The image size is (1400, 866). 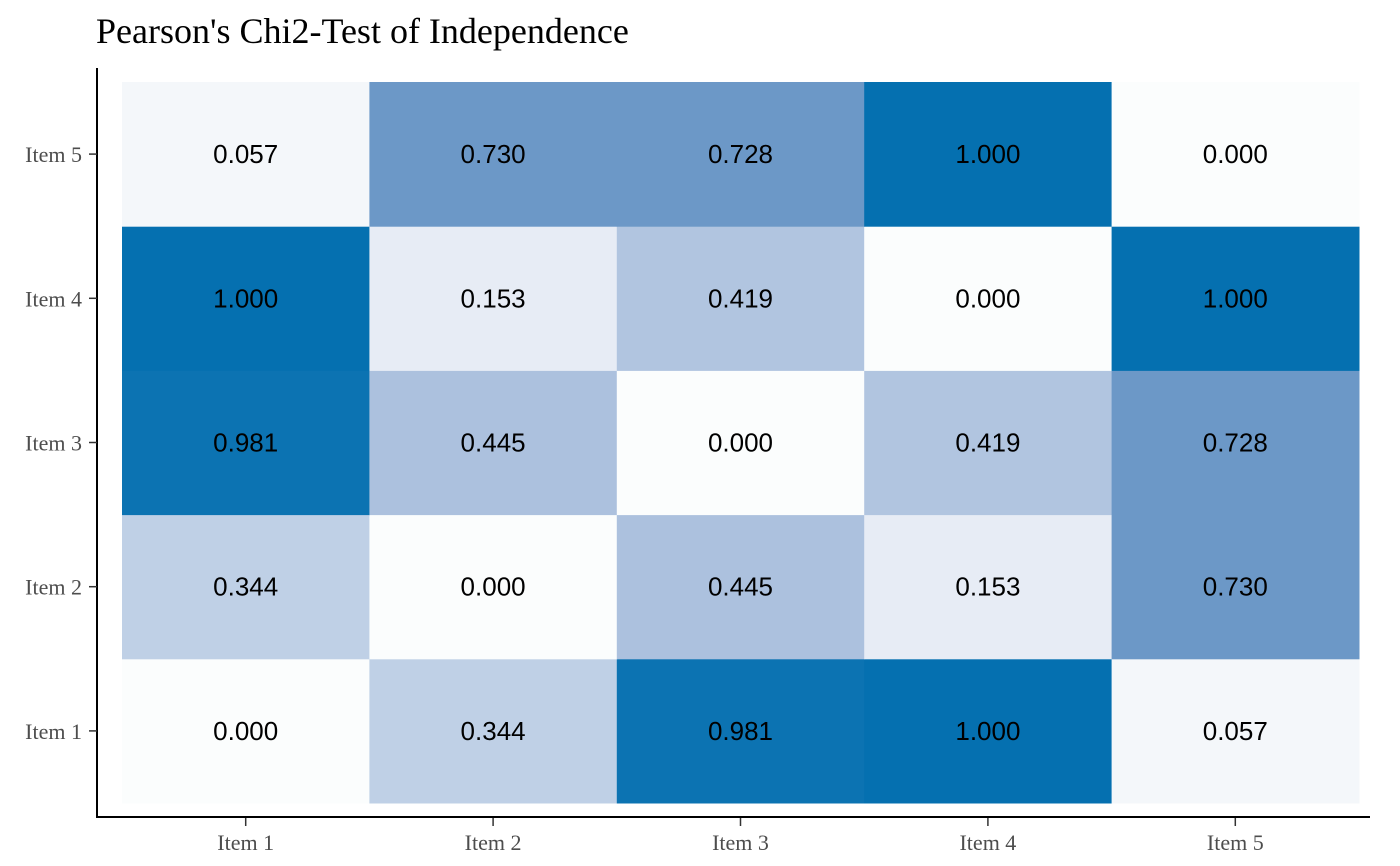 I want to click on x-tick-label: Item 2, so click(x=493, y=842).